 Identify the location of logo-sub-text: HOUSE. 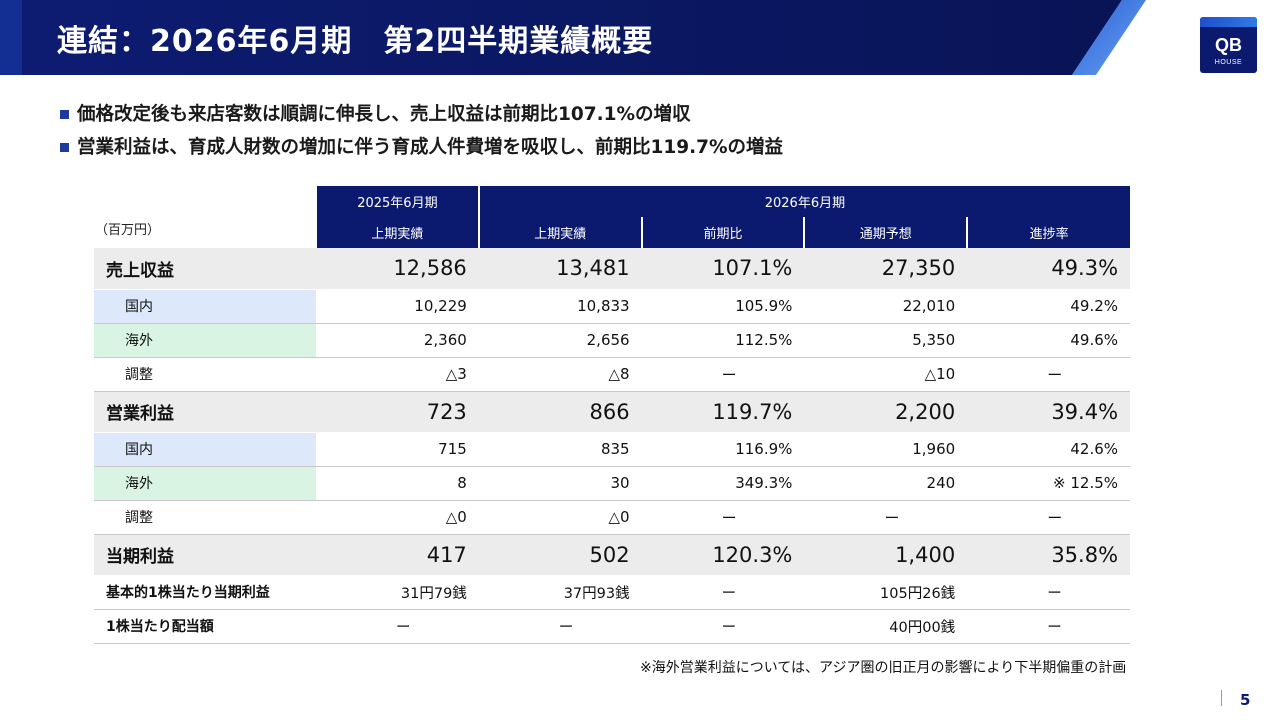
(1228, 62).